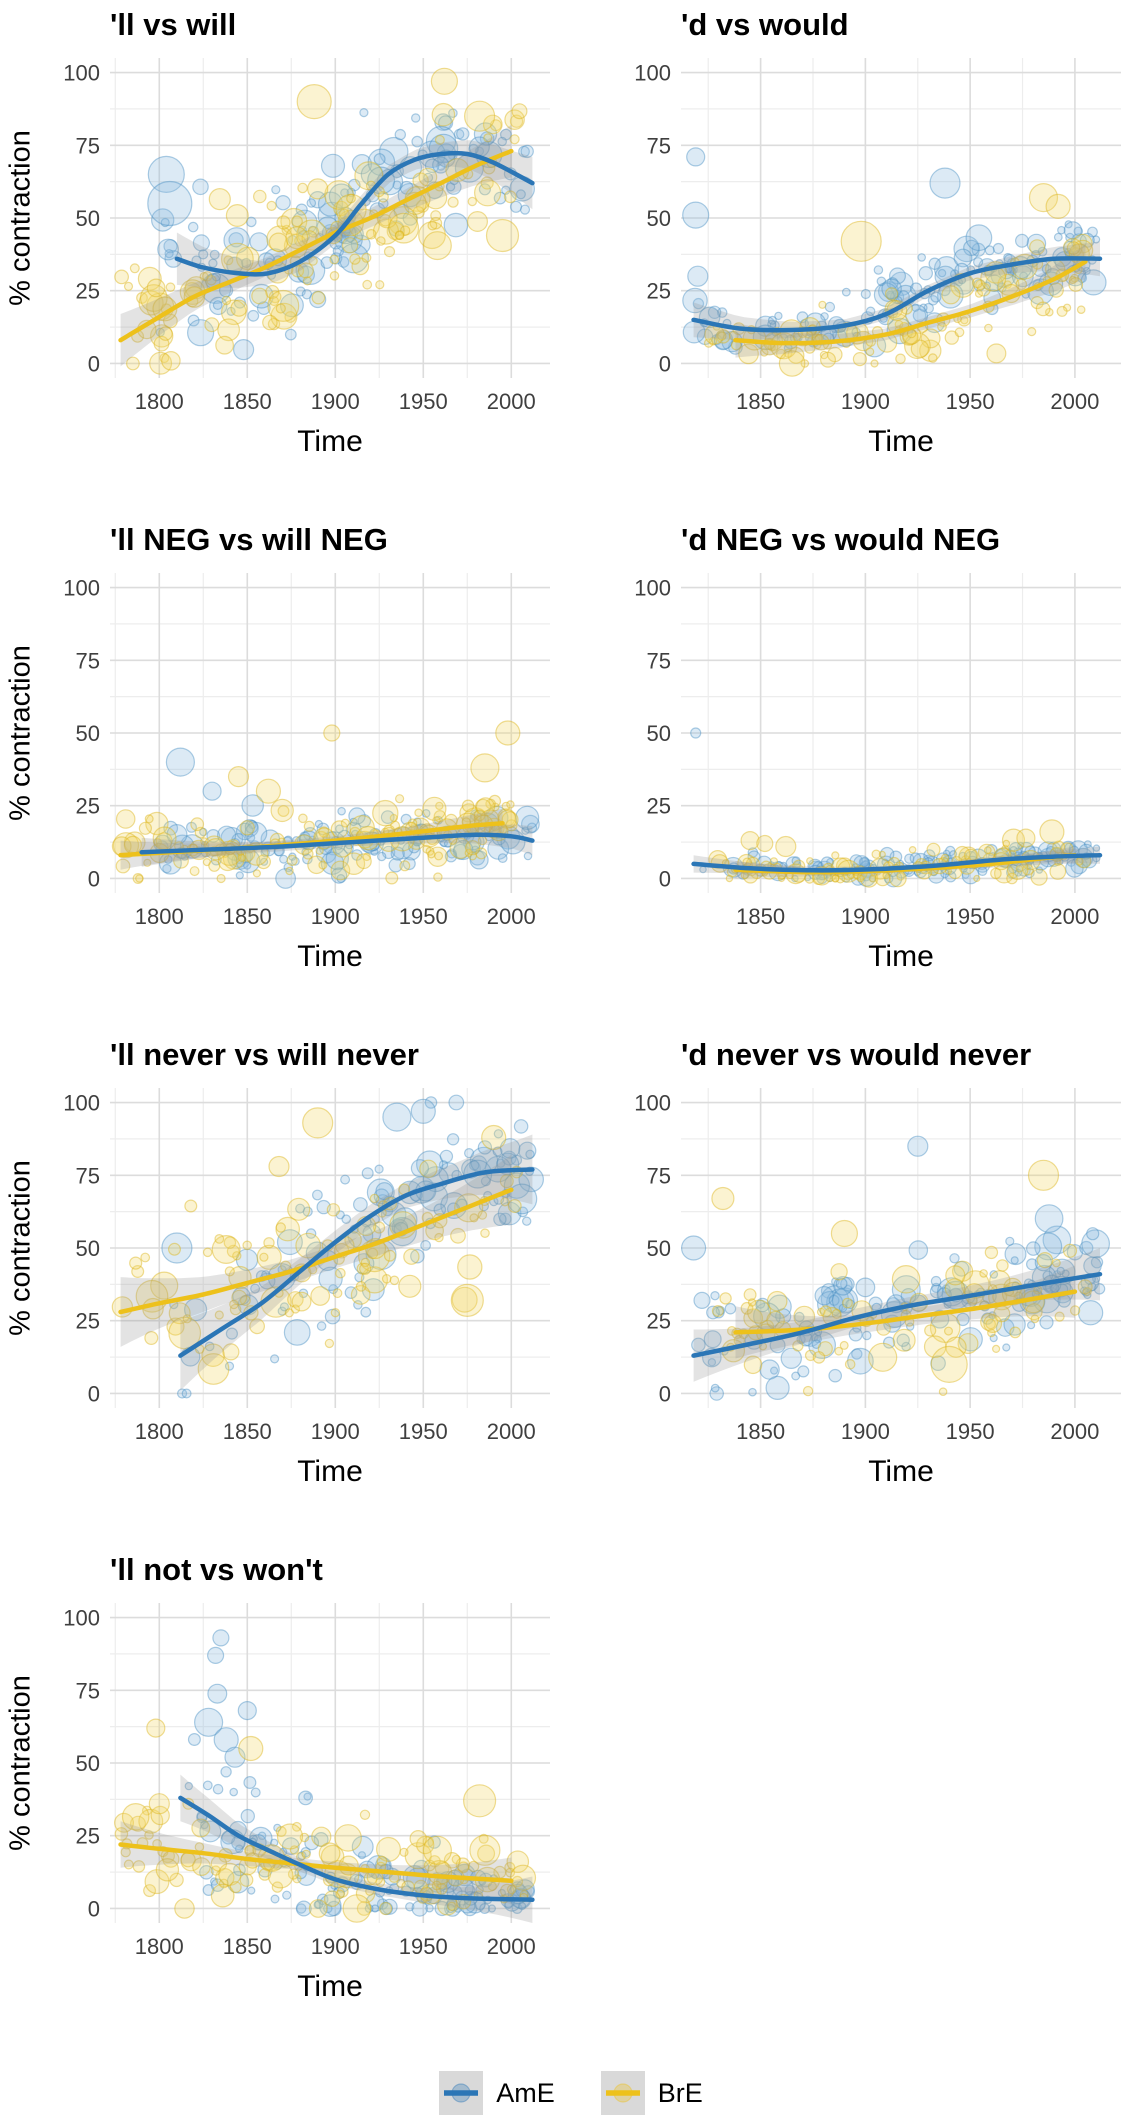  Describe the element at coordinates (81, 73) in the screenshot. I see `y-tick-label: 100` at that location.